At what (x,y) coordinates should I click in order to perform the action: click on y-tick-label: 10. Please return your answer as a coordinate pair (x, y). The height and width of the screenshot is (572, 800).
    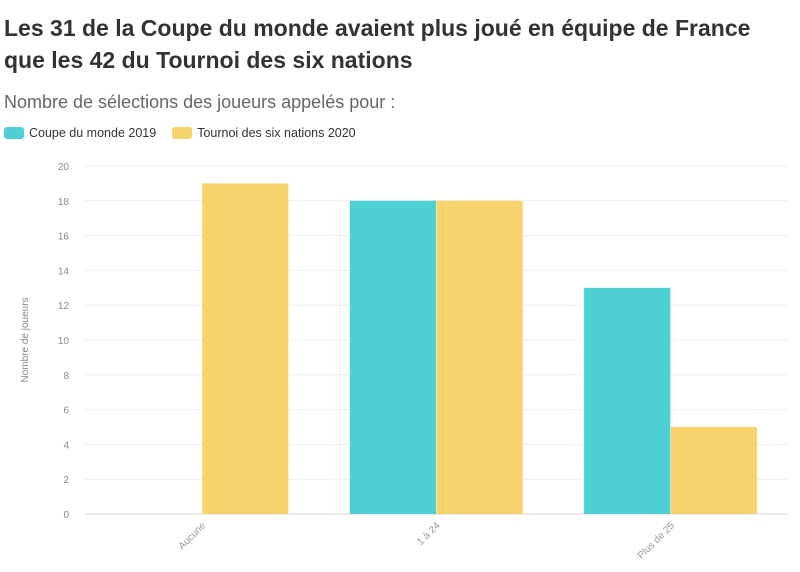
    Looking at the image, I should click on (64, 341).